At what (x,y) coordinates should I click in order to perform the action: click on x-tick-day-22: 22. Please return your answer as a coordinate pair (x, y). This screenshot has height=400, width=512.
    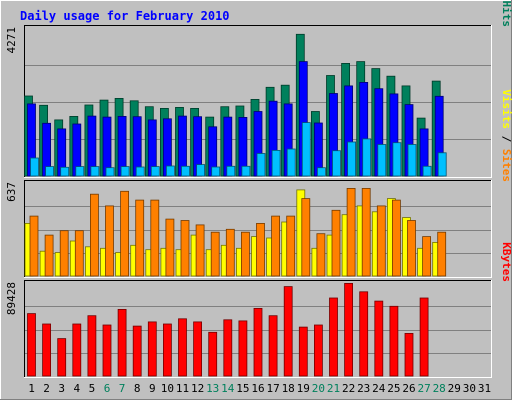
    Looking at the image, I should click on (348, 388).